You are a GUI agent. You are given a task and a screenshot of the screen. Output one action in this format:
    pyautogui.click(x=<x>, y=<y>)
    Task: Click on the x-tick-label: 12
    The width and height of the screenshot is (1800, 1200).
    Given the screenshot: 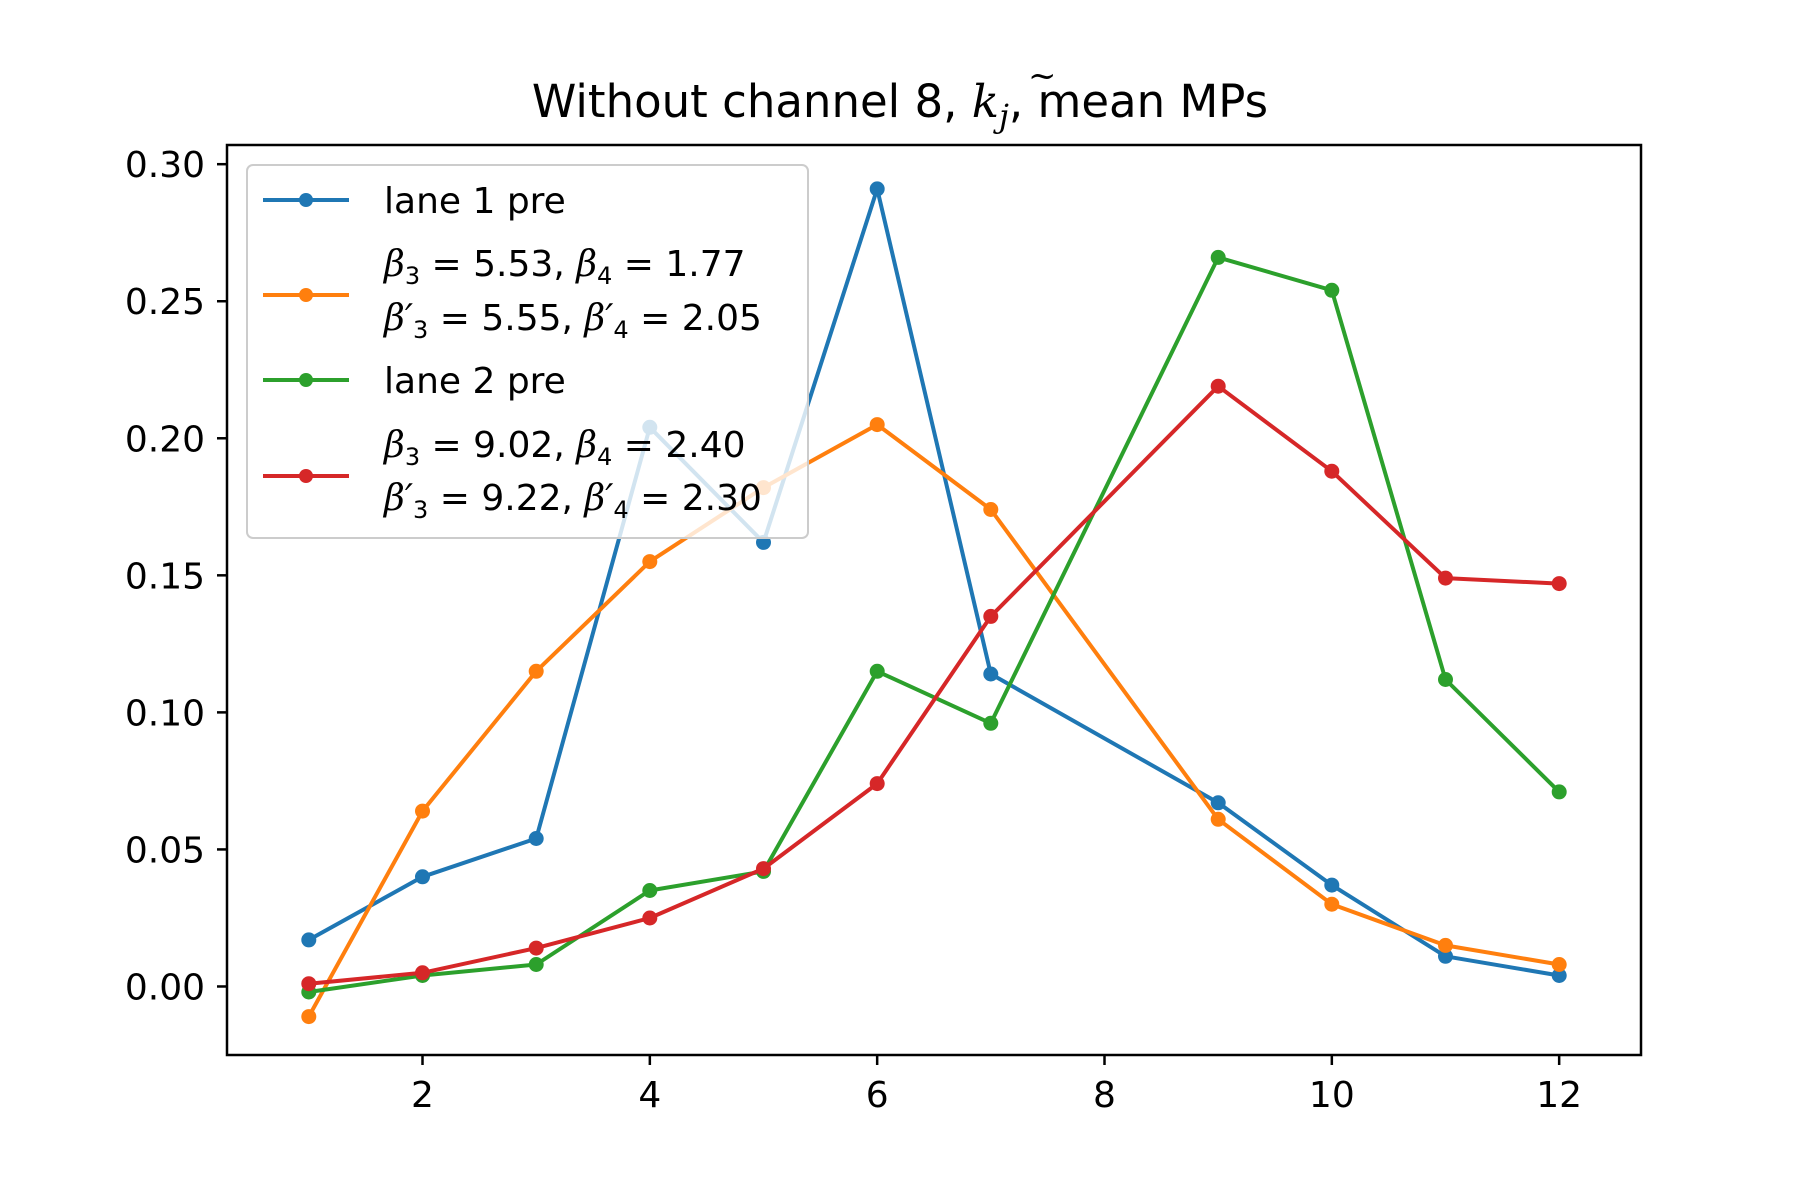 What is the action you would take?
    pyautogui.click(x=1559, y=1095)
    